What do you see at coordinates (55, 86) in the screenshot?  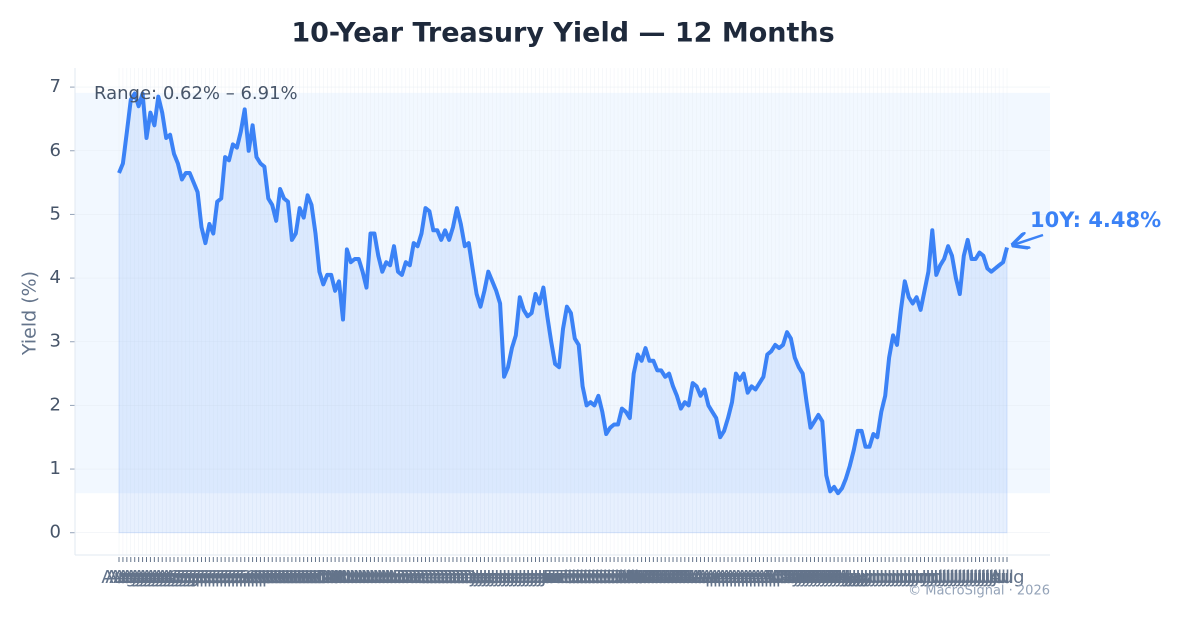 I see `y-tick-label: 7` at bounding box center [55, 86].